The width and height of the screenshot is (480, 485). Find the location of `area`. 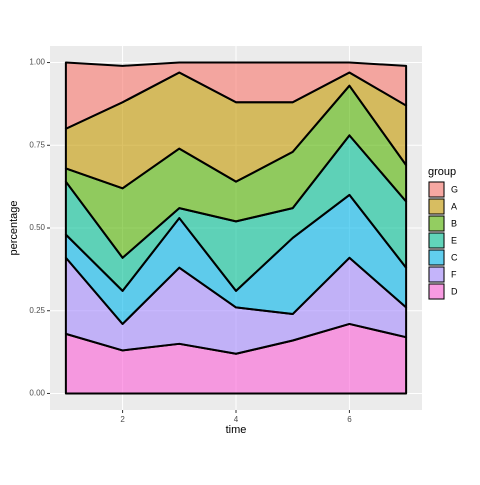

area is located at coordinates (236, 95).